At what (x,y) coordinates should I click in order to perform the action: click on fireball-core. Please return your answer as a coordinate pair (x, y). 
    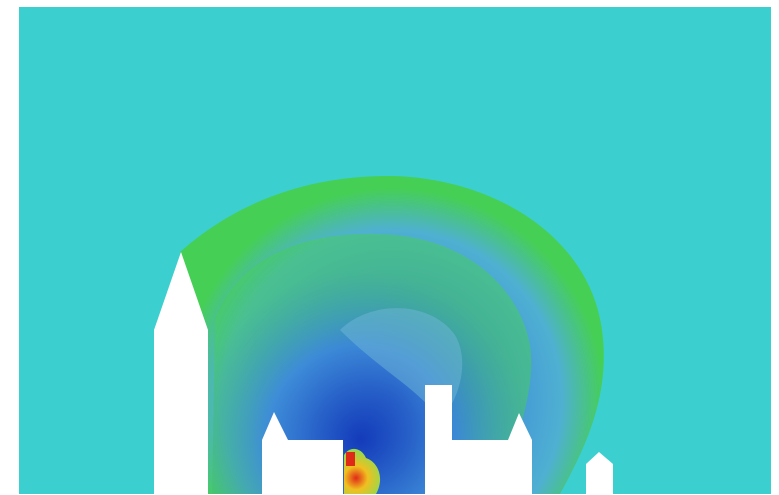
    Looking at the image, I should click on (350, 459).